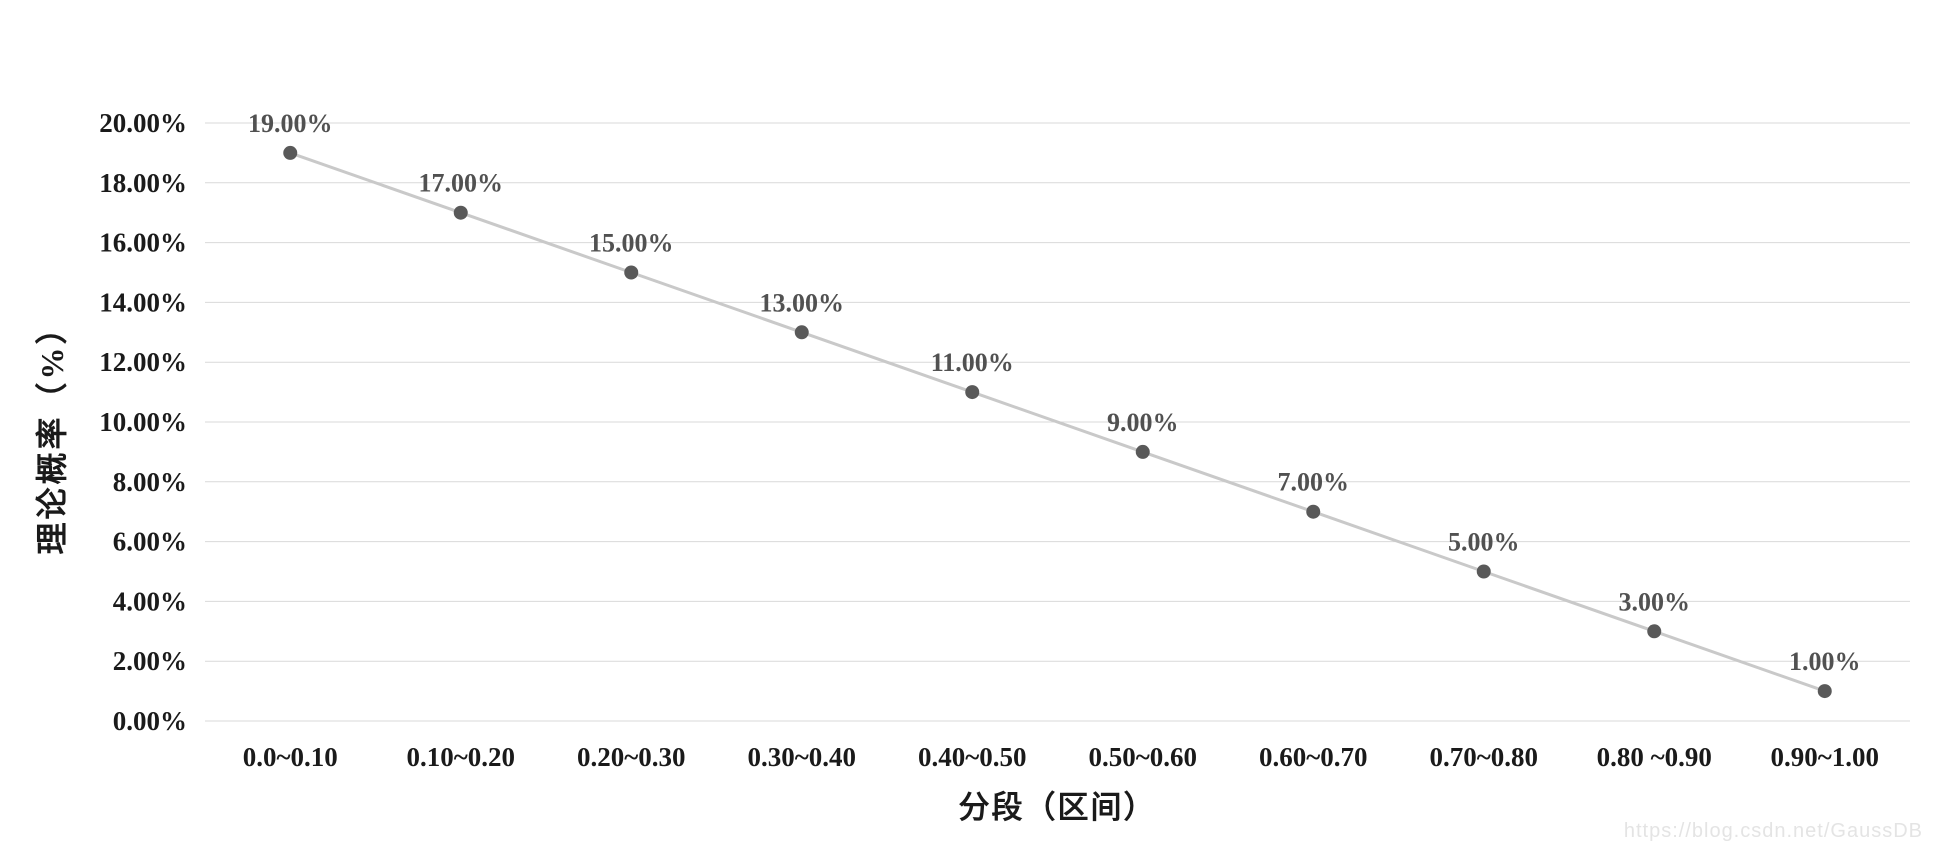 Image resolution: width=1933 pixels, height=853 pixels. Describe the element at coordinates (1484, 542) in the screenshot. I see `data-point-label: 5.00%` at that location.